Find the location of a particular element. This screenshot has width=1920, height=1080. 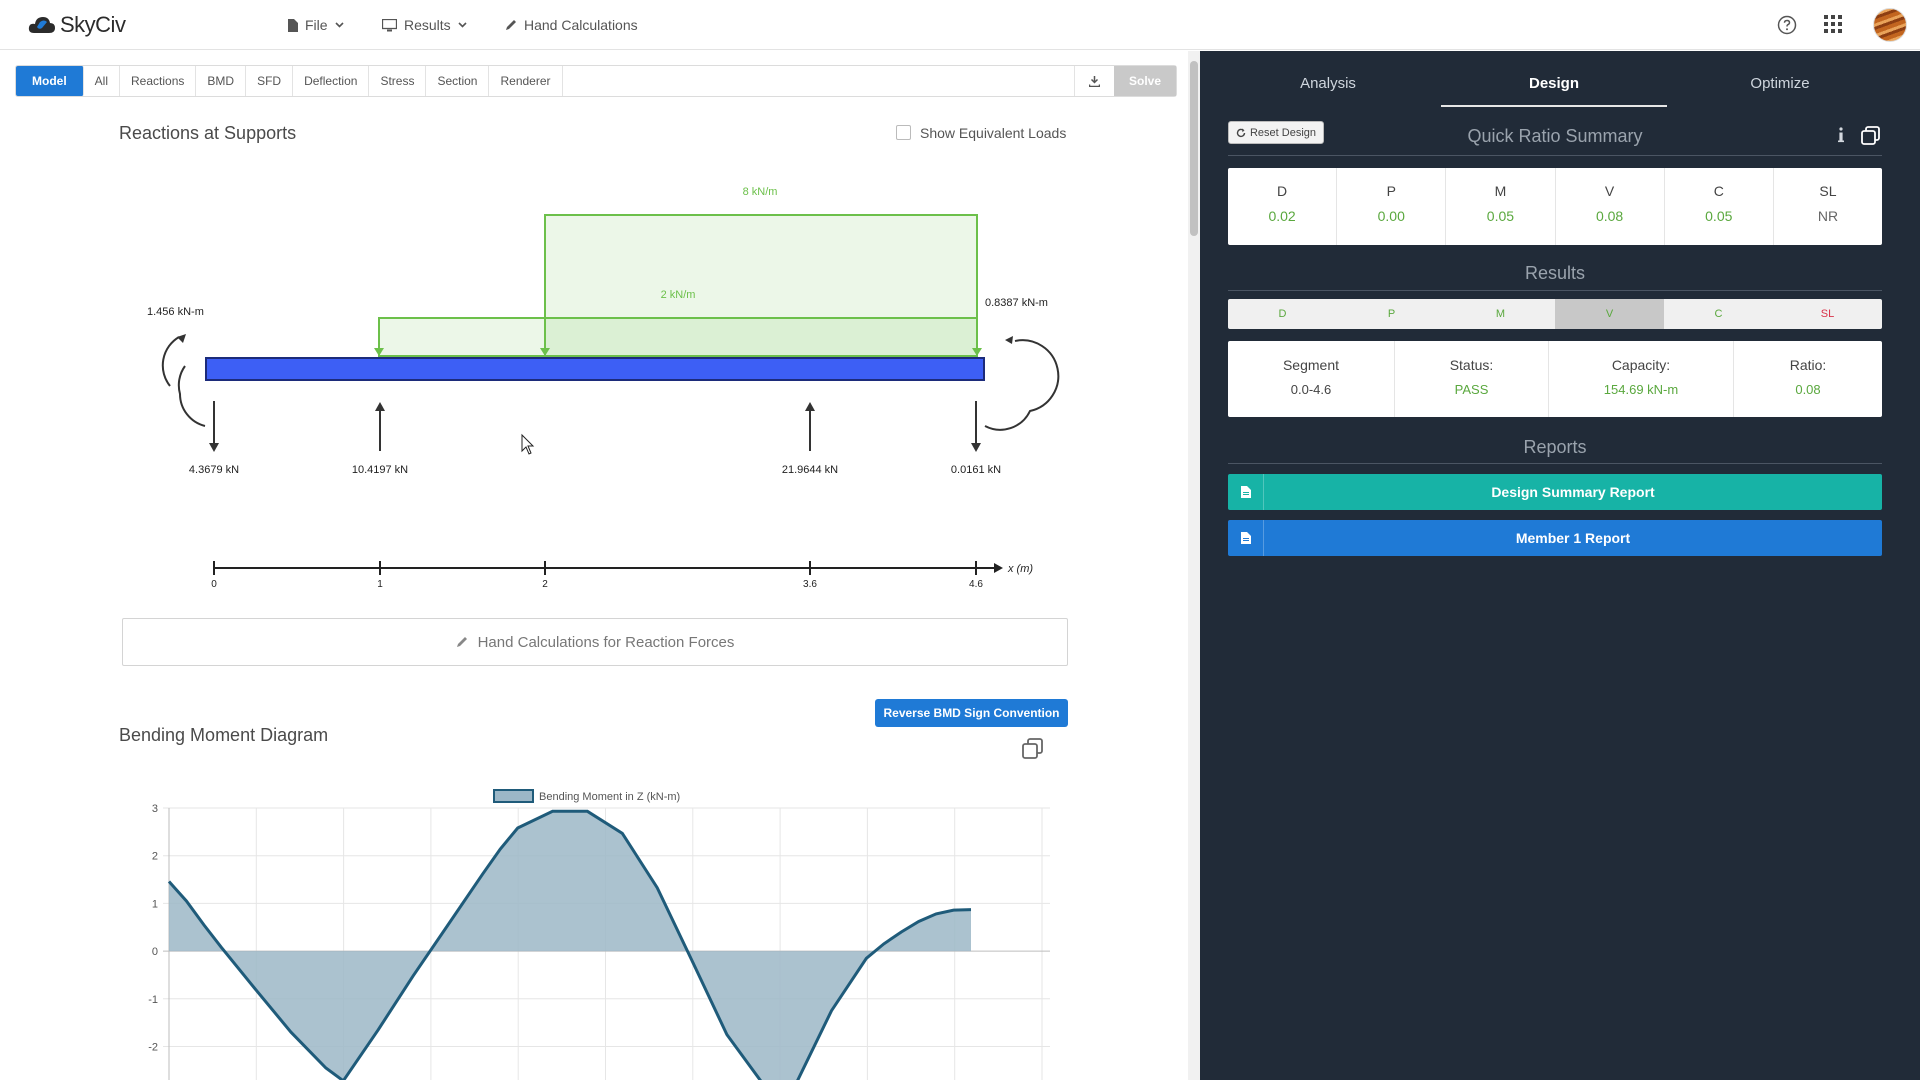

help-icon is located at coordinates (1787, 25).